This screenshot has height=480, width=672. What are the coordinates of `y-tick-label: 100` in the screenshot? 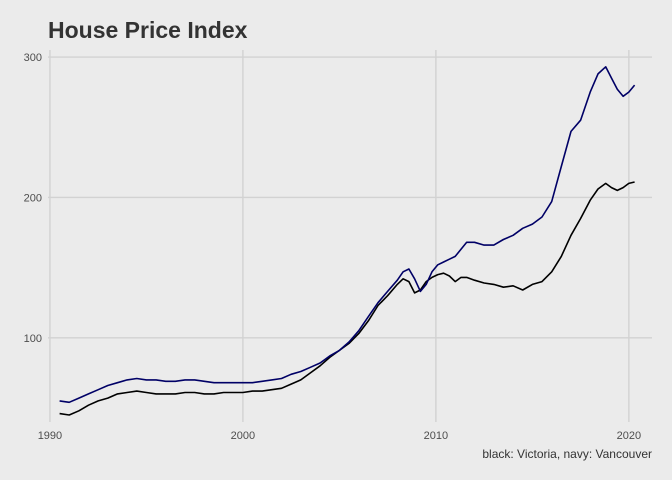 It's located at (33, 339).